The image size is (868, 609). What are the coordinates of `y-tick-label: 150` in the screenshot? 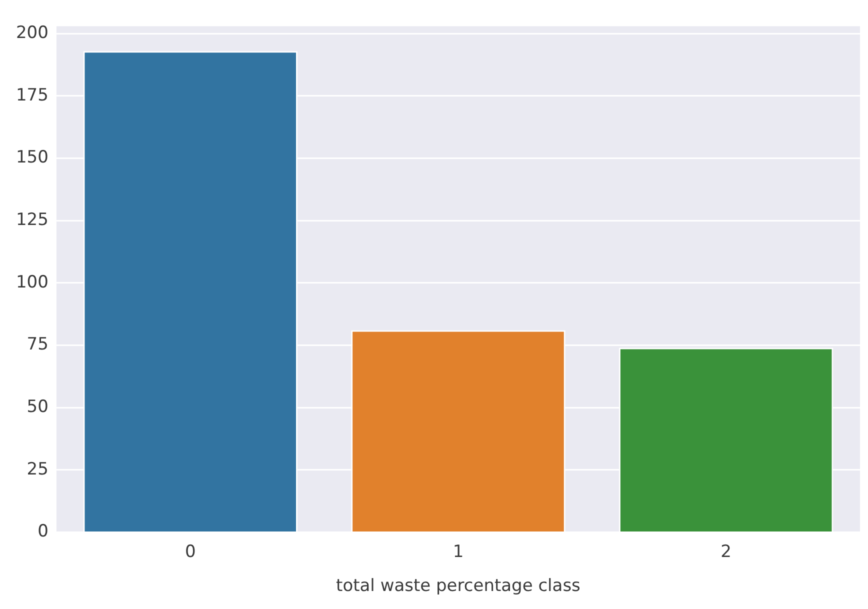 It's located at (32, 158).